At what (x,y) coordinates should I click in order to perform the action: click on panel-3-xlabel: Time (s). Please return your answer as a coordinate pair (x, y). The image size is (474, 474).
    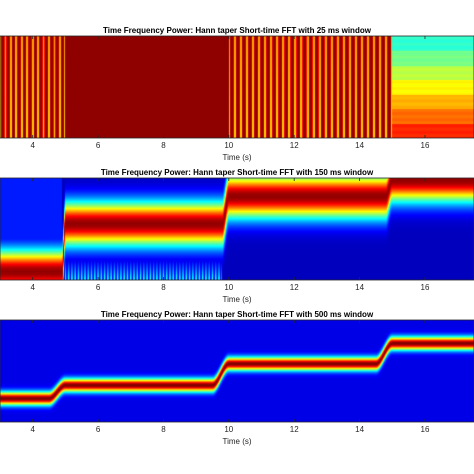
    Looking at the image, I should click on (236, 441).